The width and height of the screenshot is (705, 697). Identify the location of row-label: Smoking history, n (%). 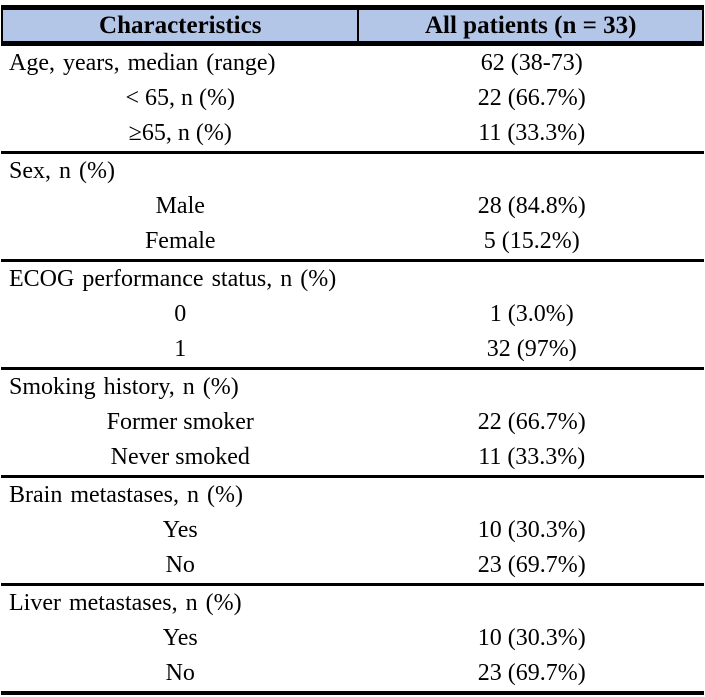
(124, 387).